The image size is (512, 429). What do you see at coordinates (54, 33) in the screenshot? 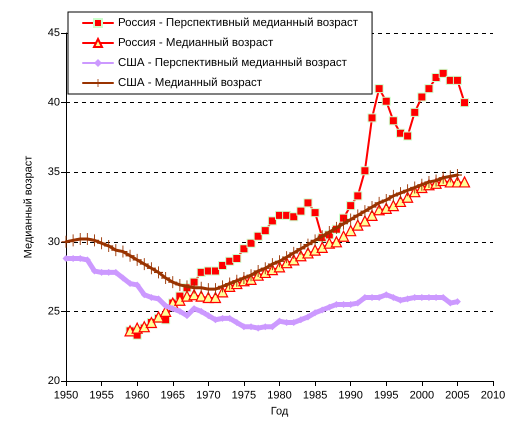
I see `y-tick-label: 45` at bounding box center [54, 33].